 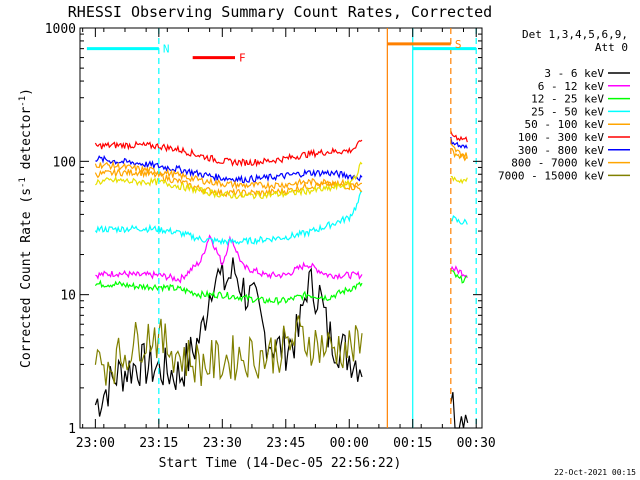 What do you see at coordinates (412, 443) in the screenshot?
I see `x-tick-label: 00:15` at bounding box center [412, 443].